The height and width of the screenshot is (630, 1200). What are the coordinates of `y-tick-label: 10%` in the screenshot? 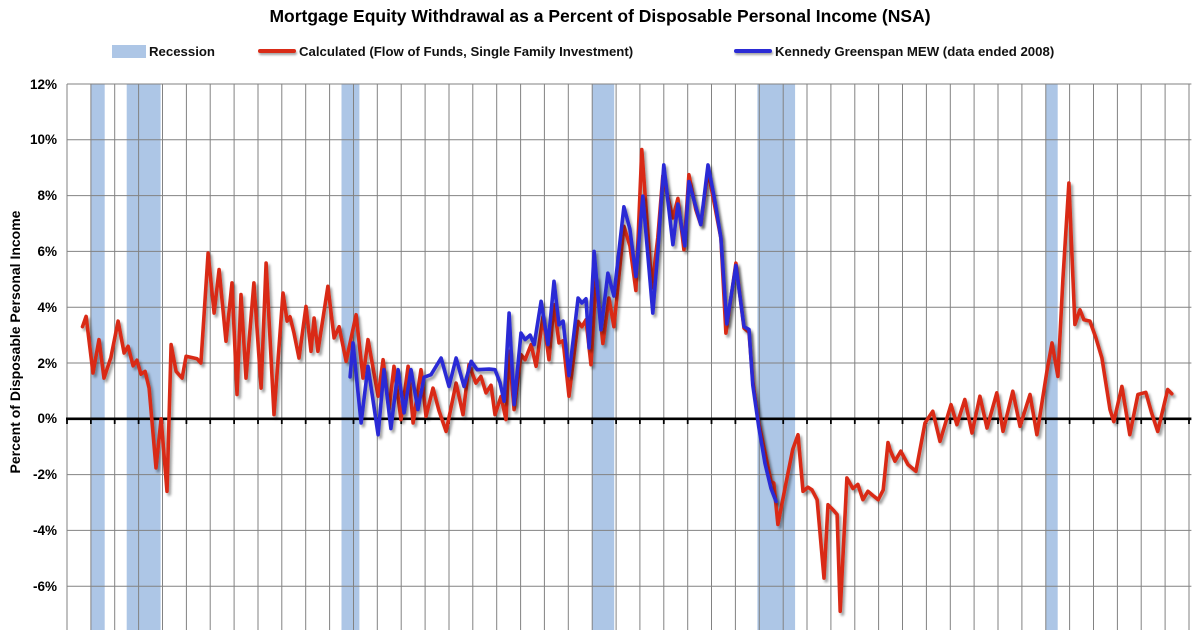 It's located at (43, 140).